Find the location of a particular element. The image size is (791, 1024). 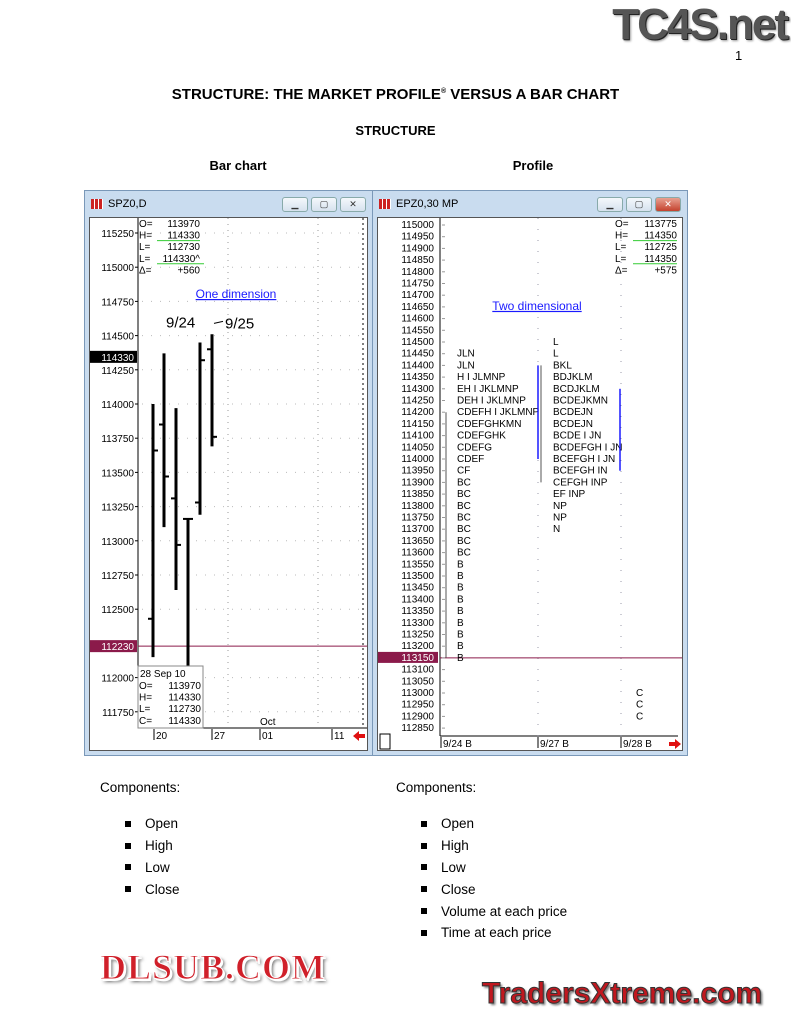

label-9-25: 9/25 is located at coordinates (239, 323).